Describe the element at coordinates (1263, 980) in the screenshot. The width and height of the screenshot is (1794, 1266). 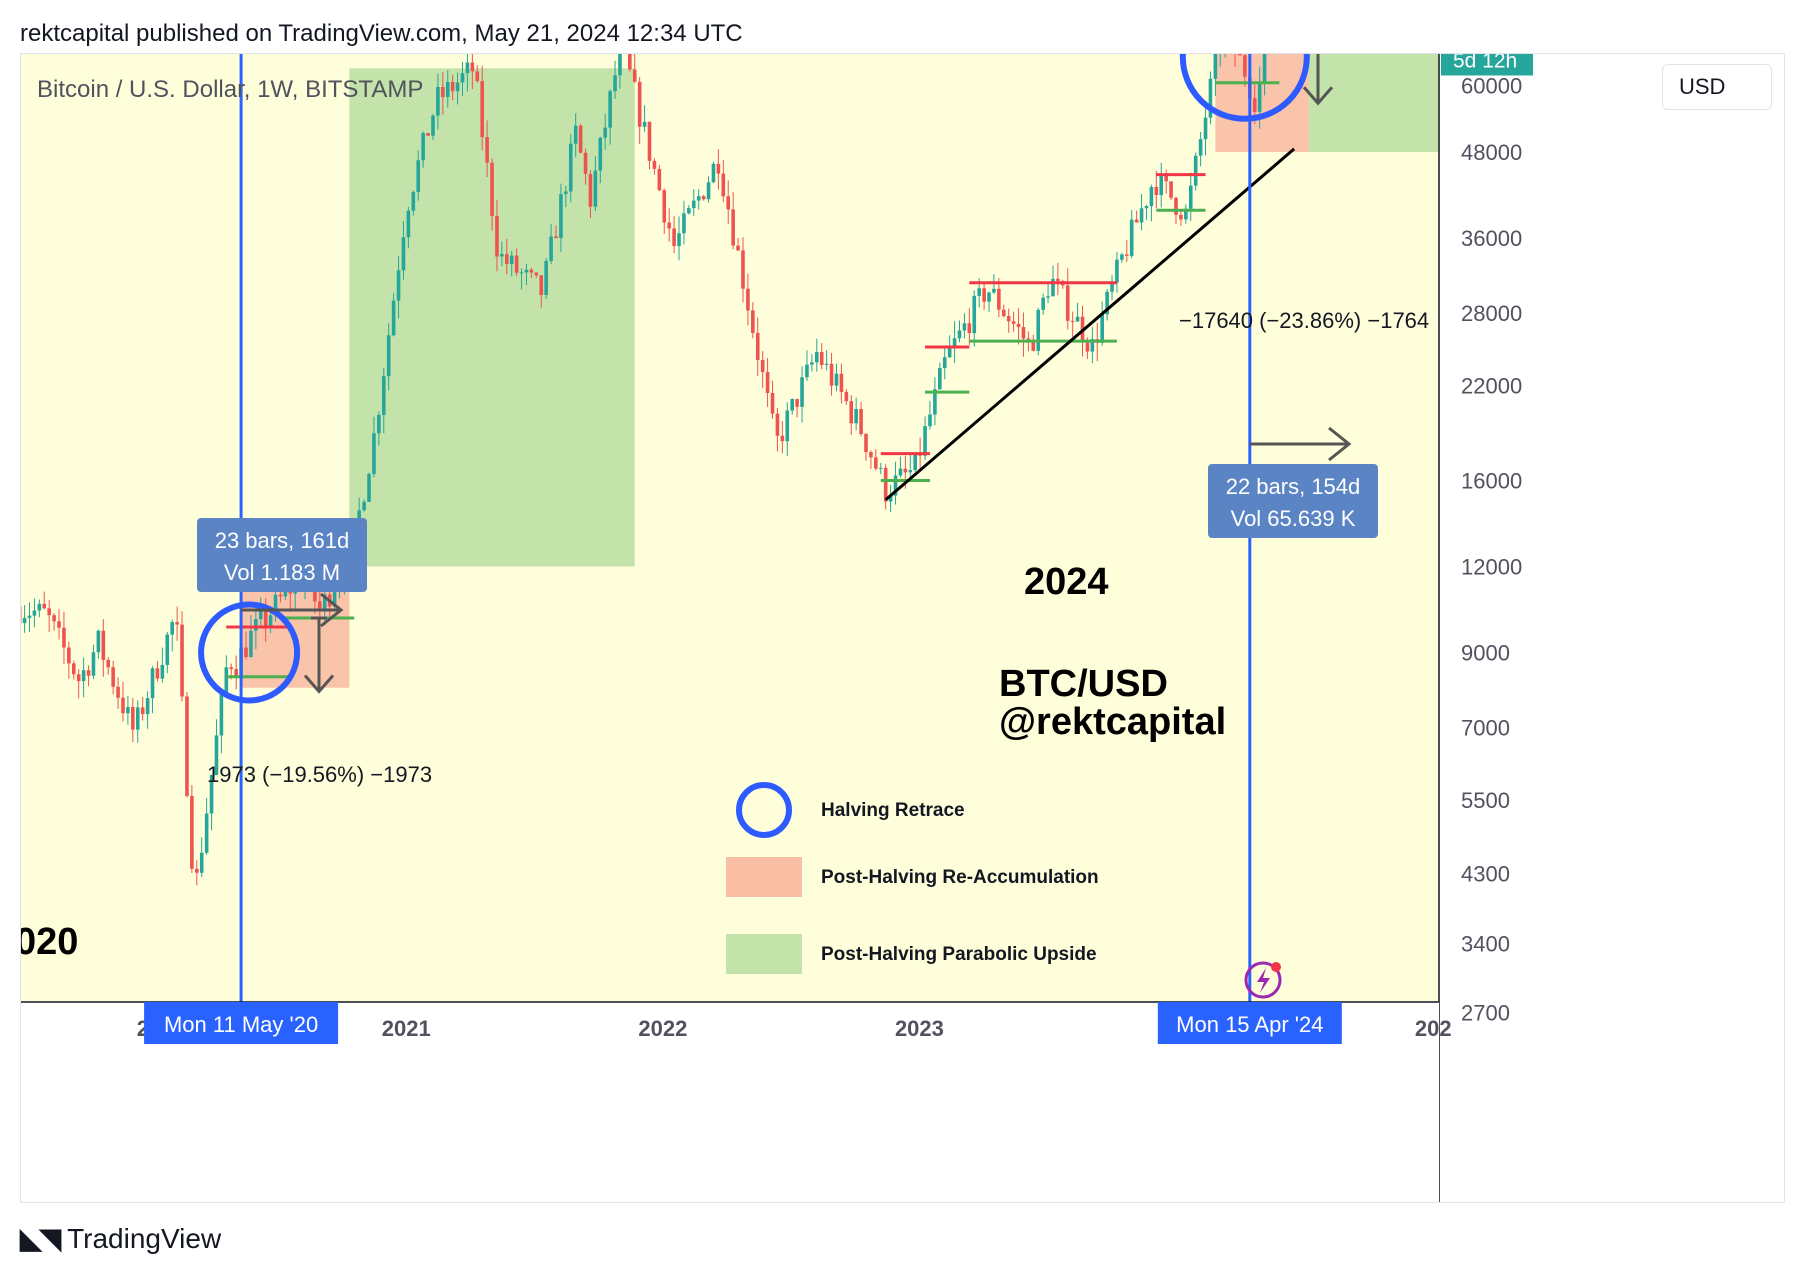
I see `lightning-icon` at that location.